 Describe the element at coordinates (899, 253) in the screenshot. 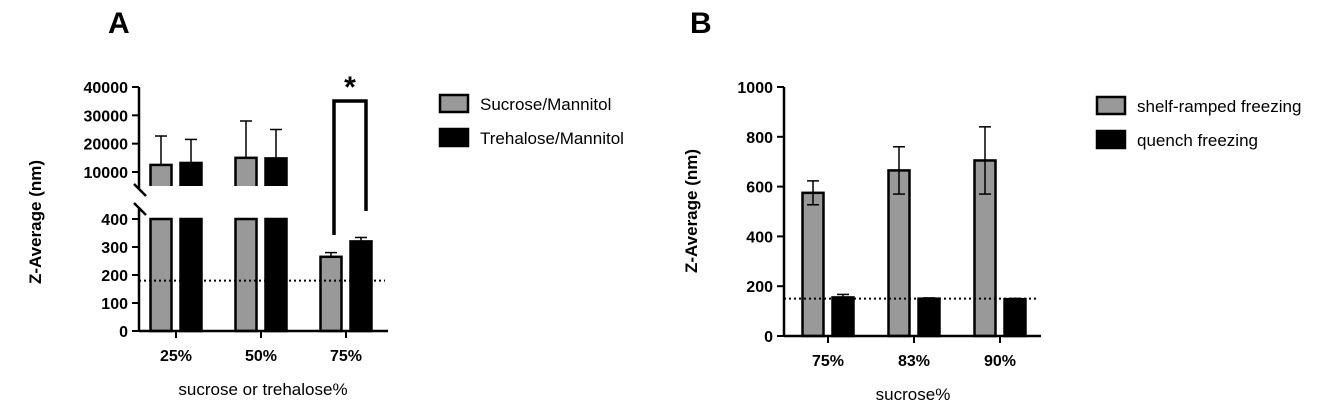

I see `bar-shelf-ramped-83%` at that location.